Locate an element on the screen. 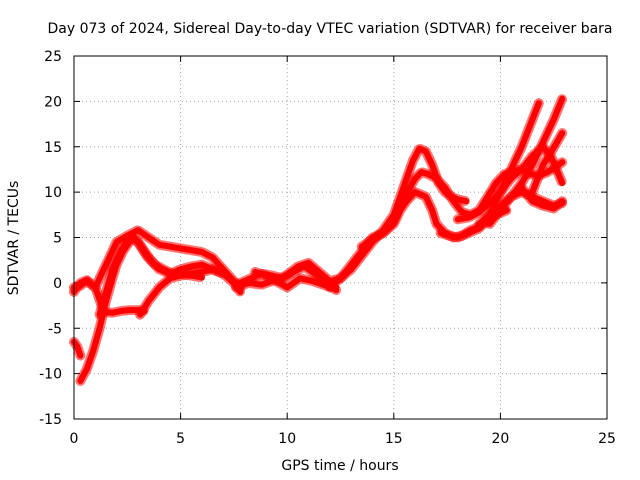 The image size is (640, 480). x-tick-labels: 0 5 10 15 20 25 is located at coordinates (343, 439).